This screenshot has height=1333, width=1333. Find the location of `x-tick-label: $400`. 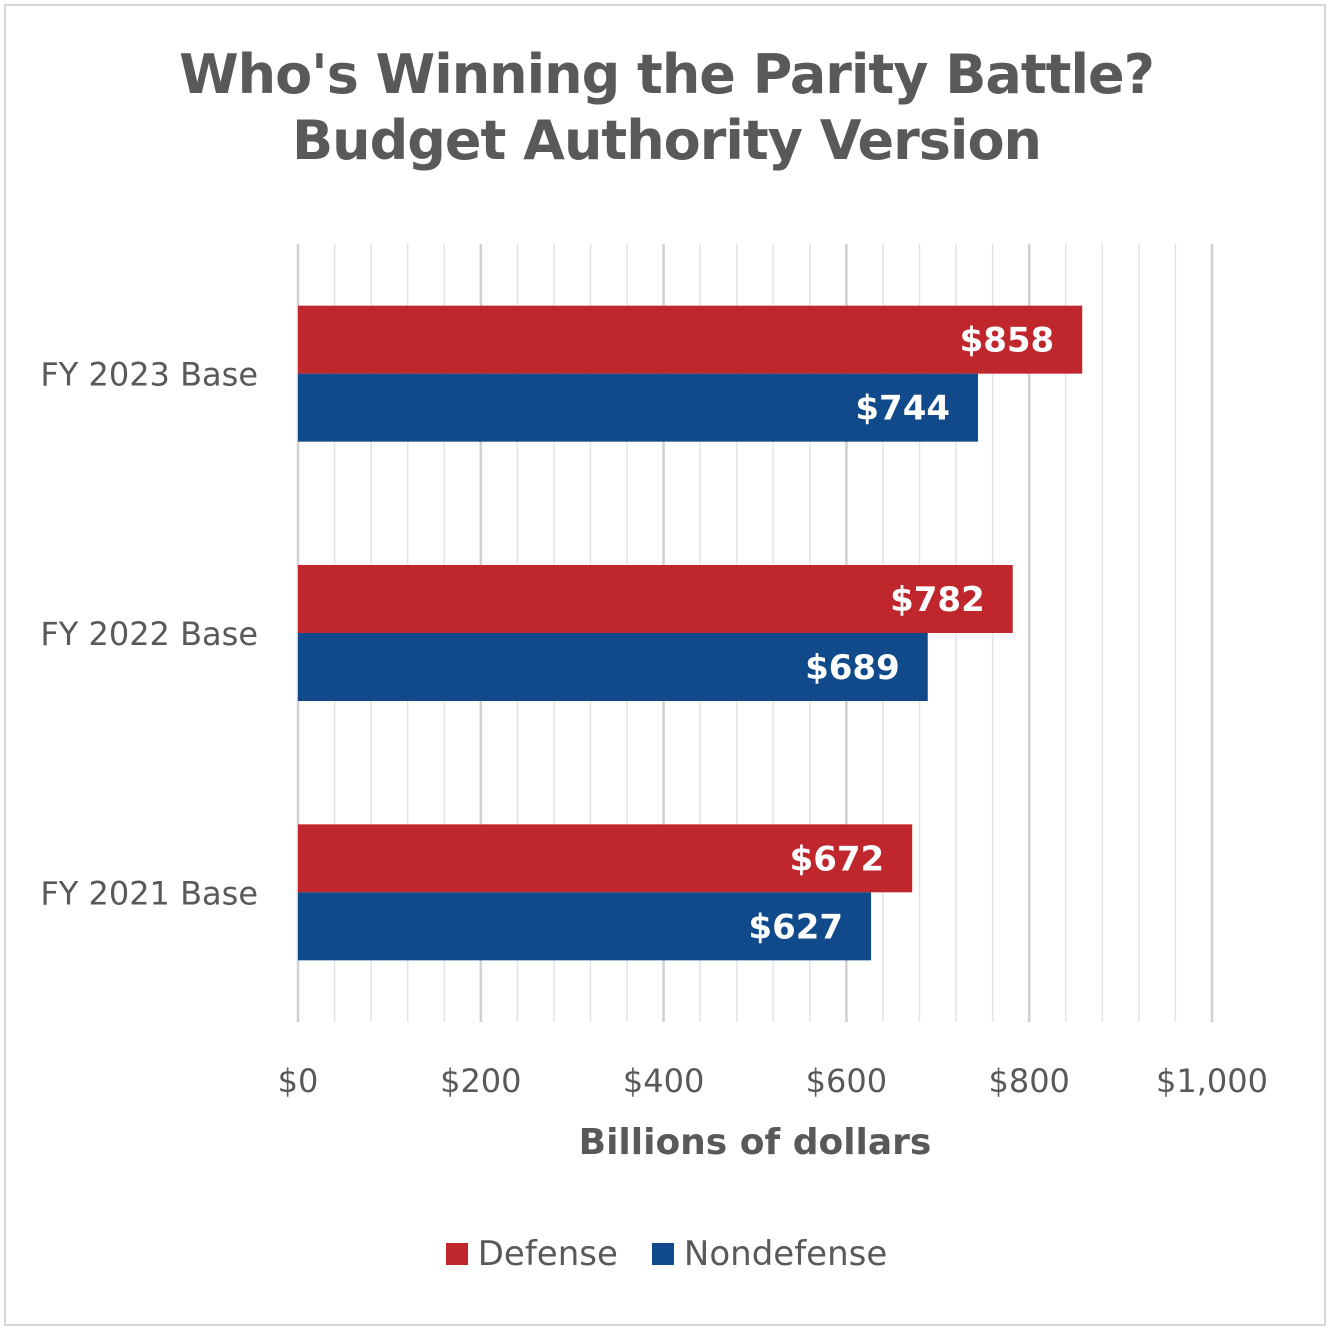

x-tick-label: $400 is located at coordinates (663, 1081).